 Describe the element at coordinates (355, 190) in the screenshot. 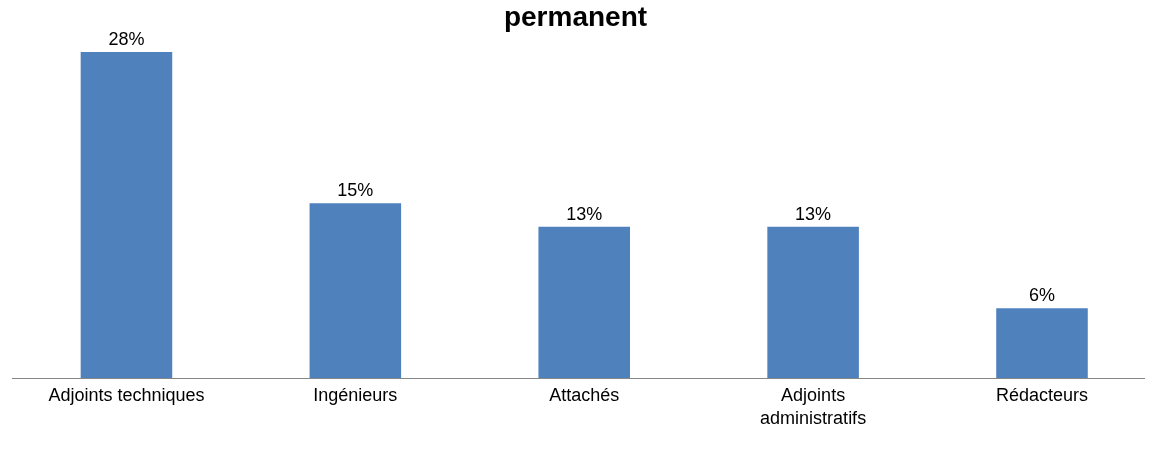

I see `data-label: 15%` at that location.